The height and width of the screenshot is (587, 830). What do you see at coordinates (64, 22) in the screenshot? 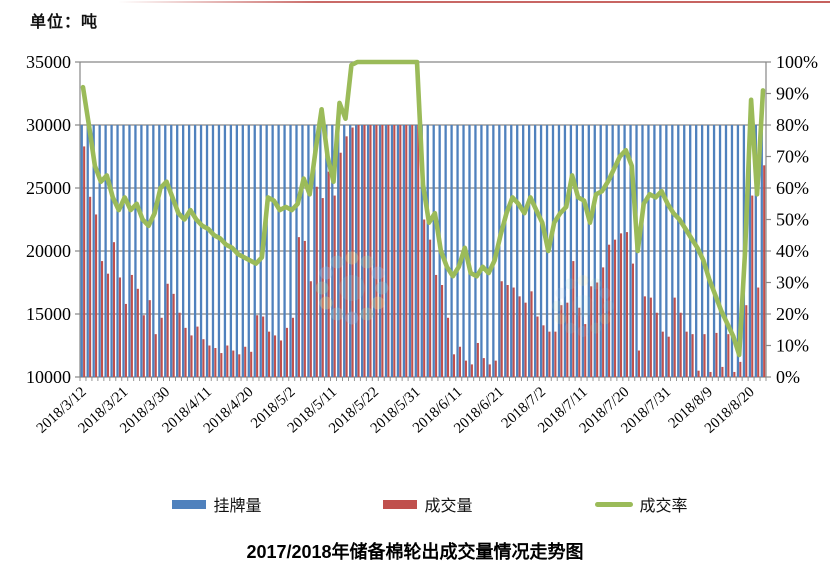
I see `unit-label: 单位：吨` at bounding box center [64, 22].